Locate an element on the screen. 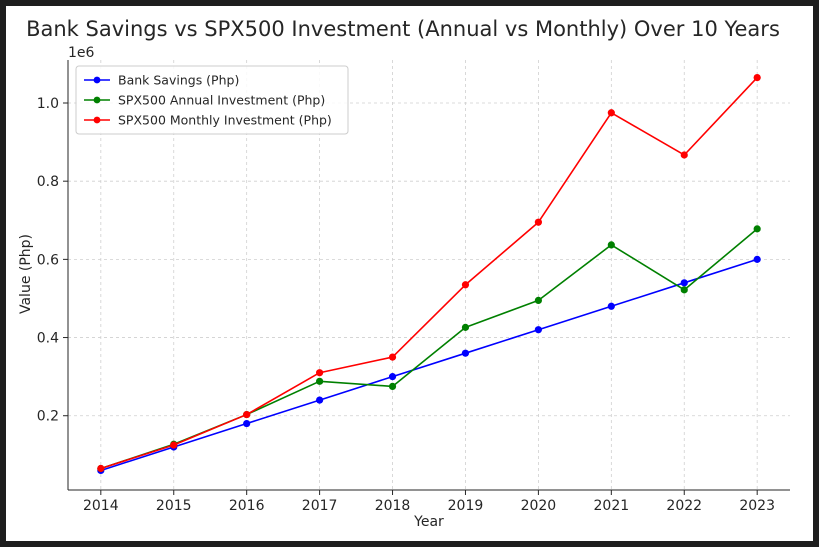 Image resolution: width=819 pixels, height=547 pixels. y-tick-label: 0.8 is located at coordinates (48, 182).